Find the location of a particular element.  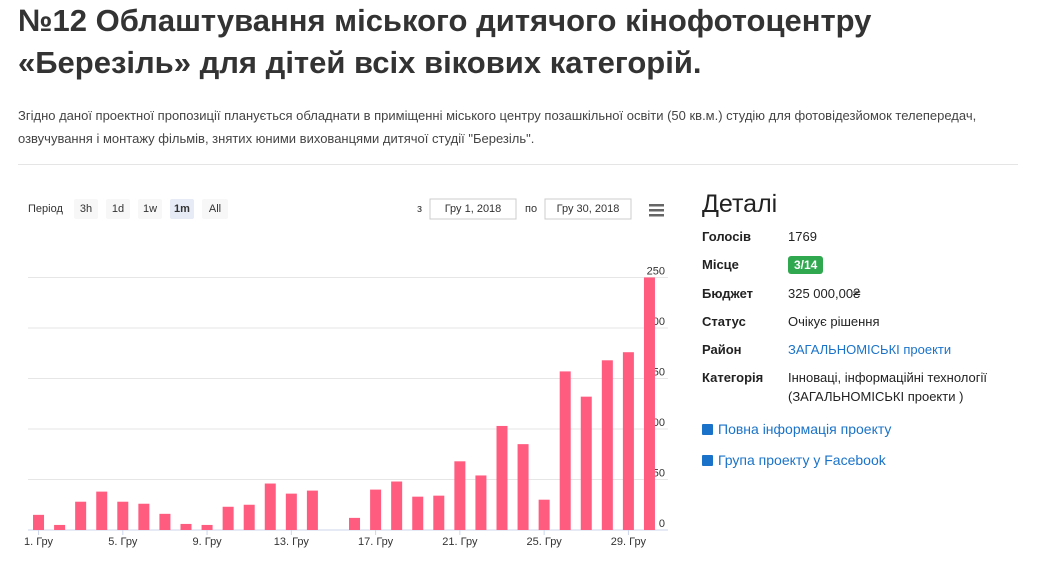

from-value: Гру 1, 2018 is located at coordinates (473, 209).